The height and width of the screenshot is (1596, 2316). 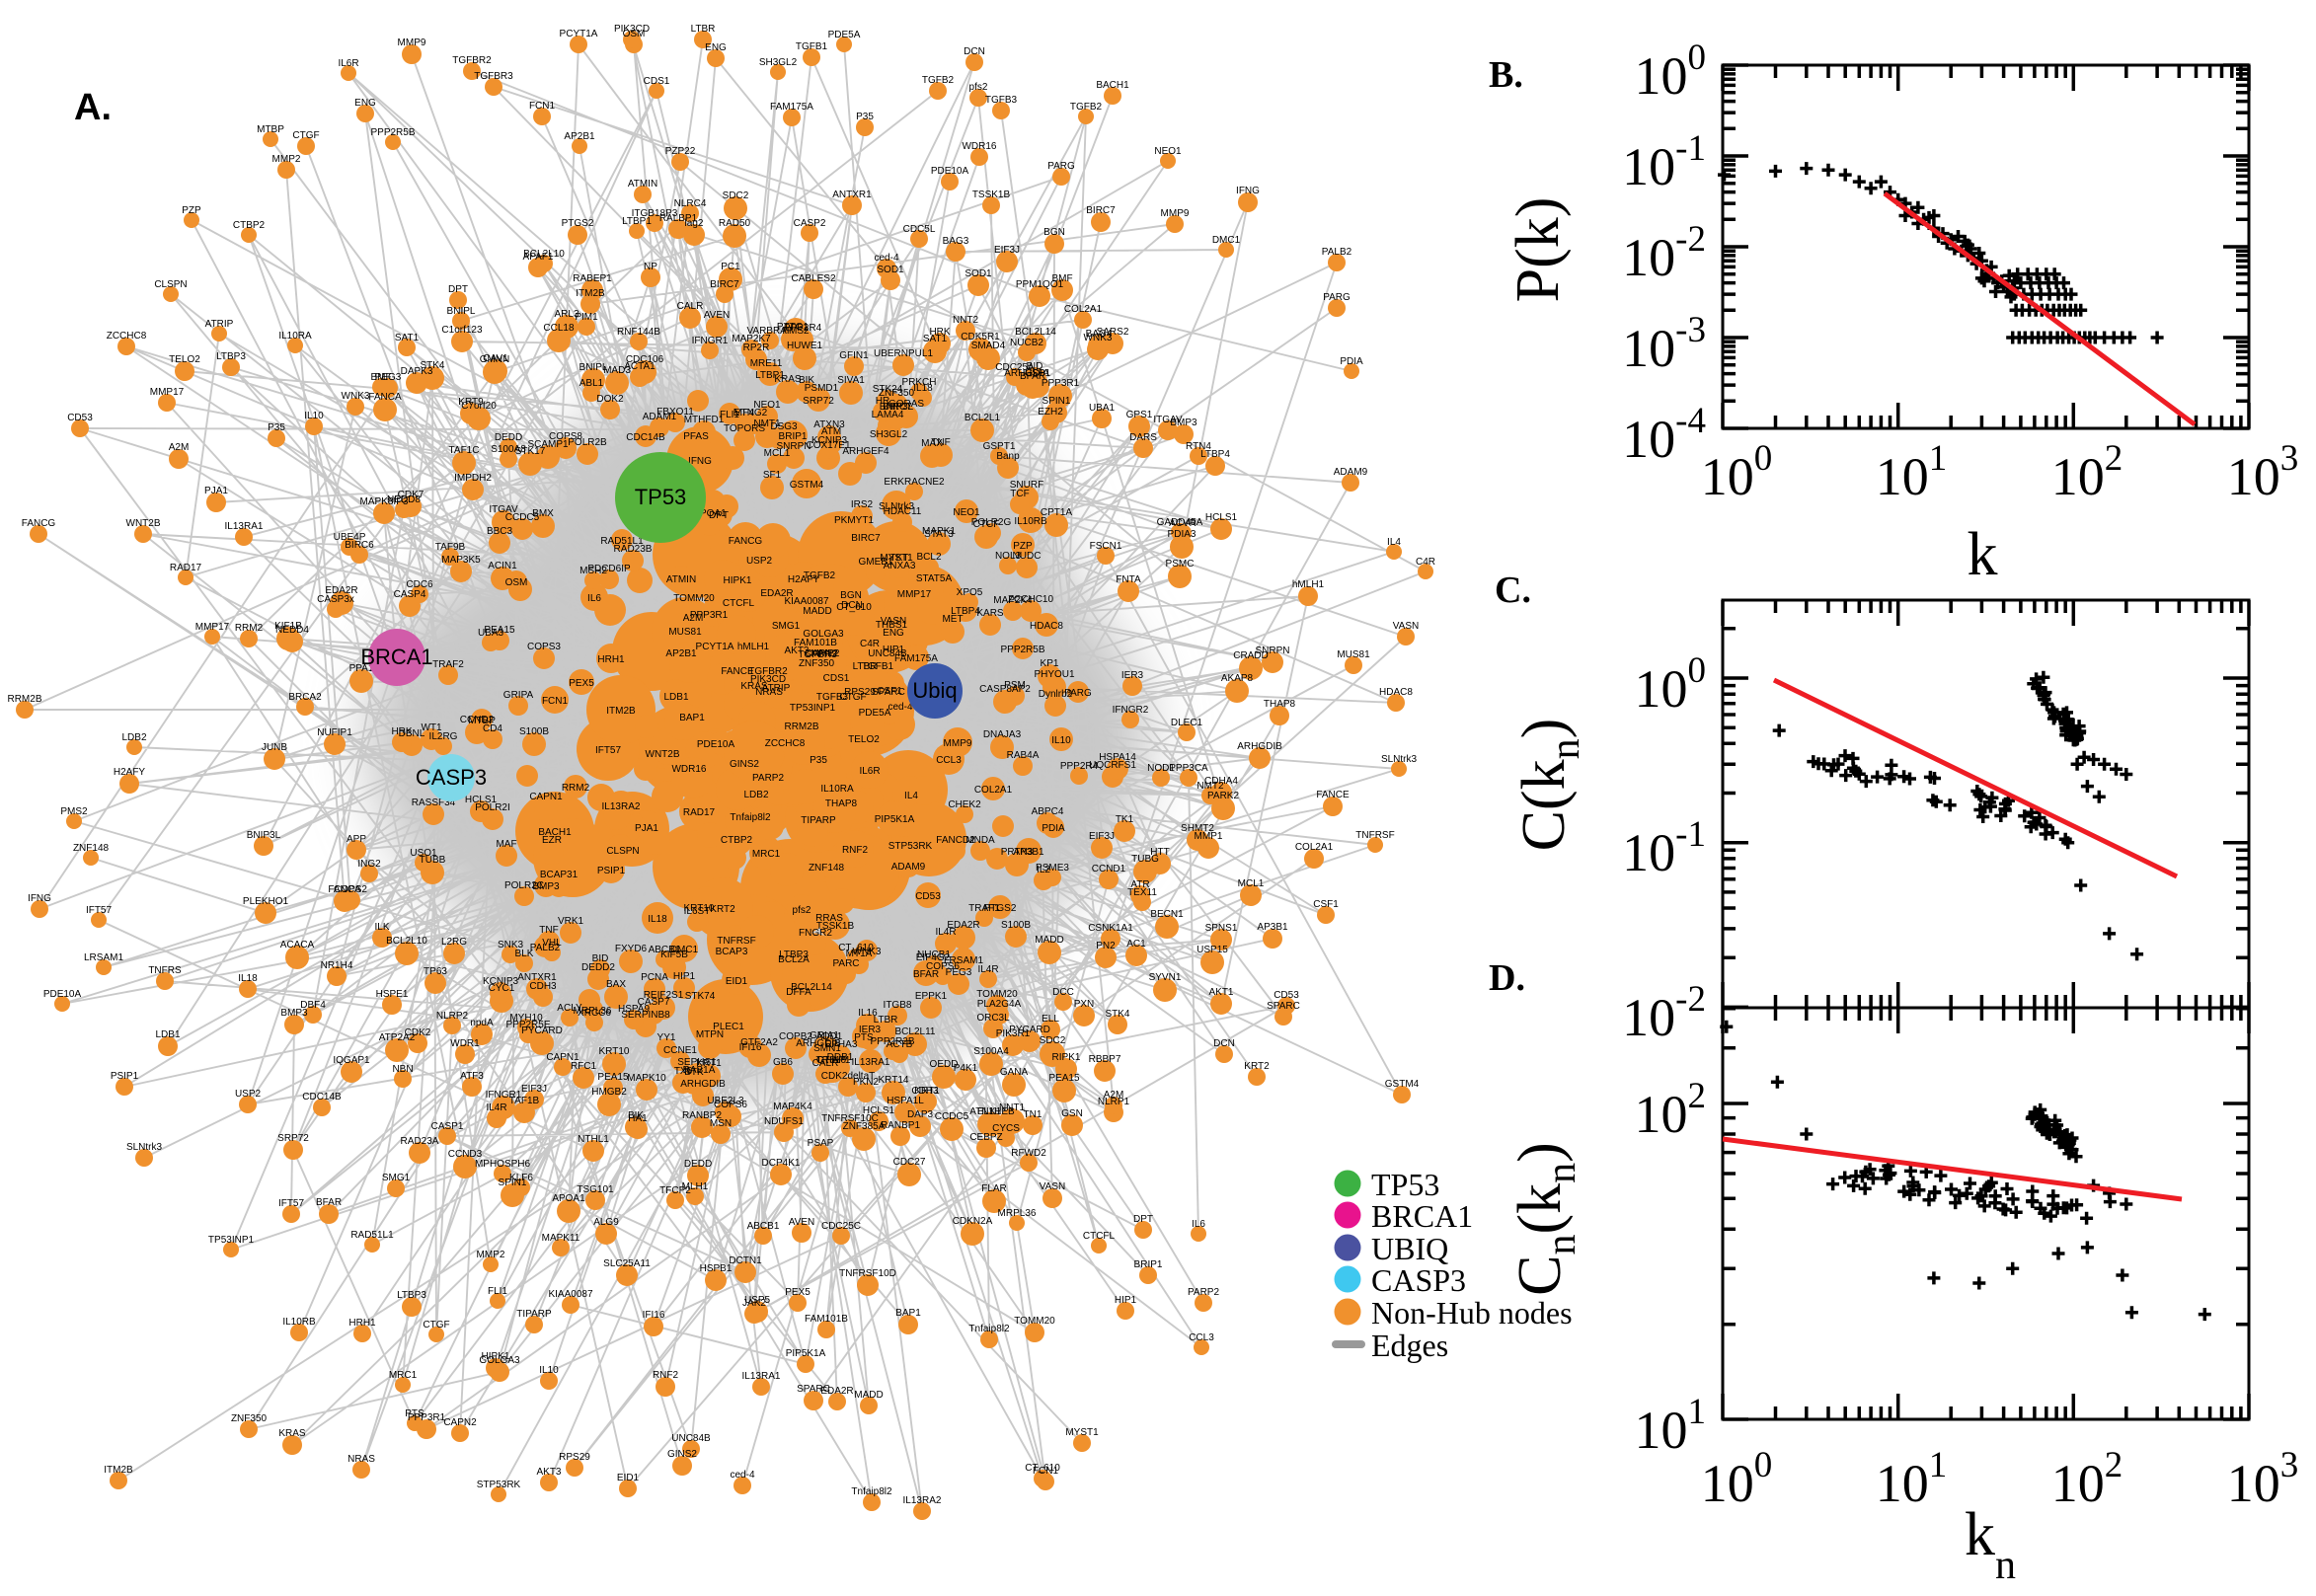 I want to click on svg-text: TN1, so click(x=1033, y=1114).